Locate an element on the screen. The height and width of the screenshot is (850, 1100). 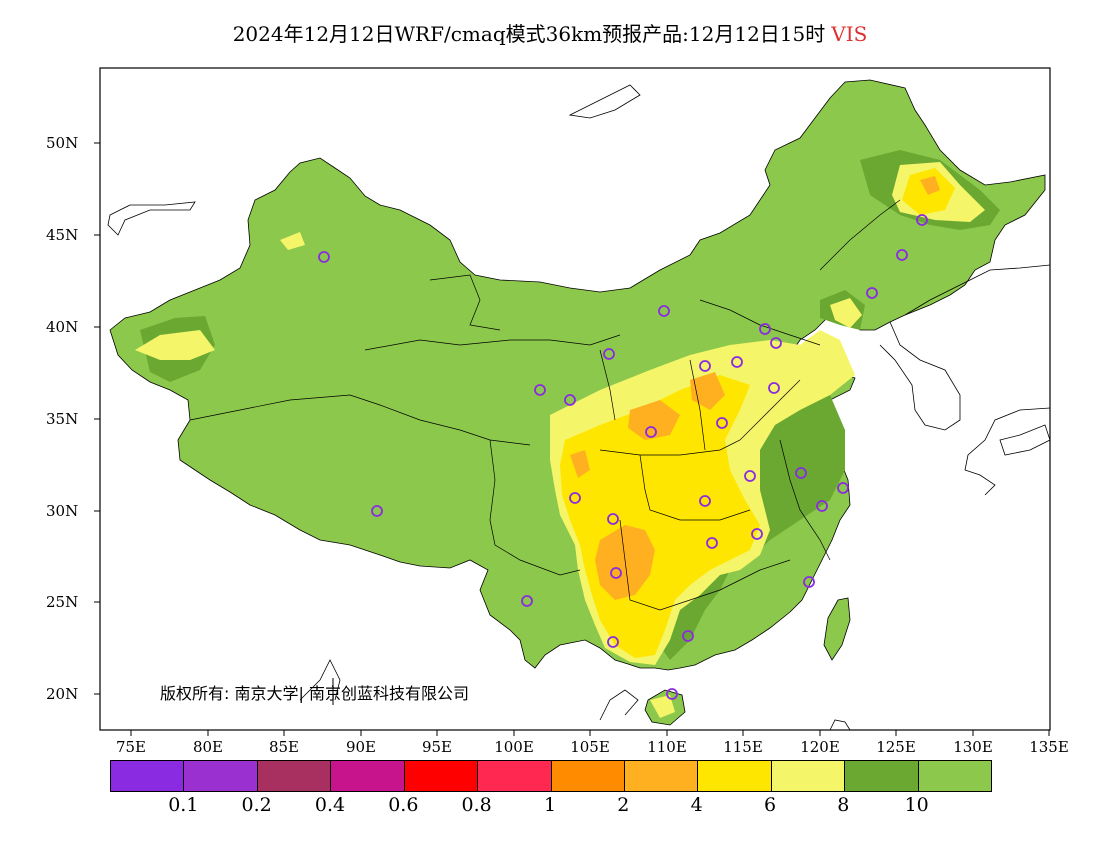
colorbar-label: 1 is located at coordinates (550, 805).